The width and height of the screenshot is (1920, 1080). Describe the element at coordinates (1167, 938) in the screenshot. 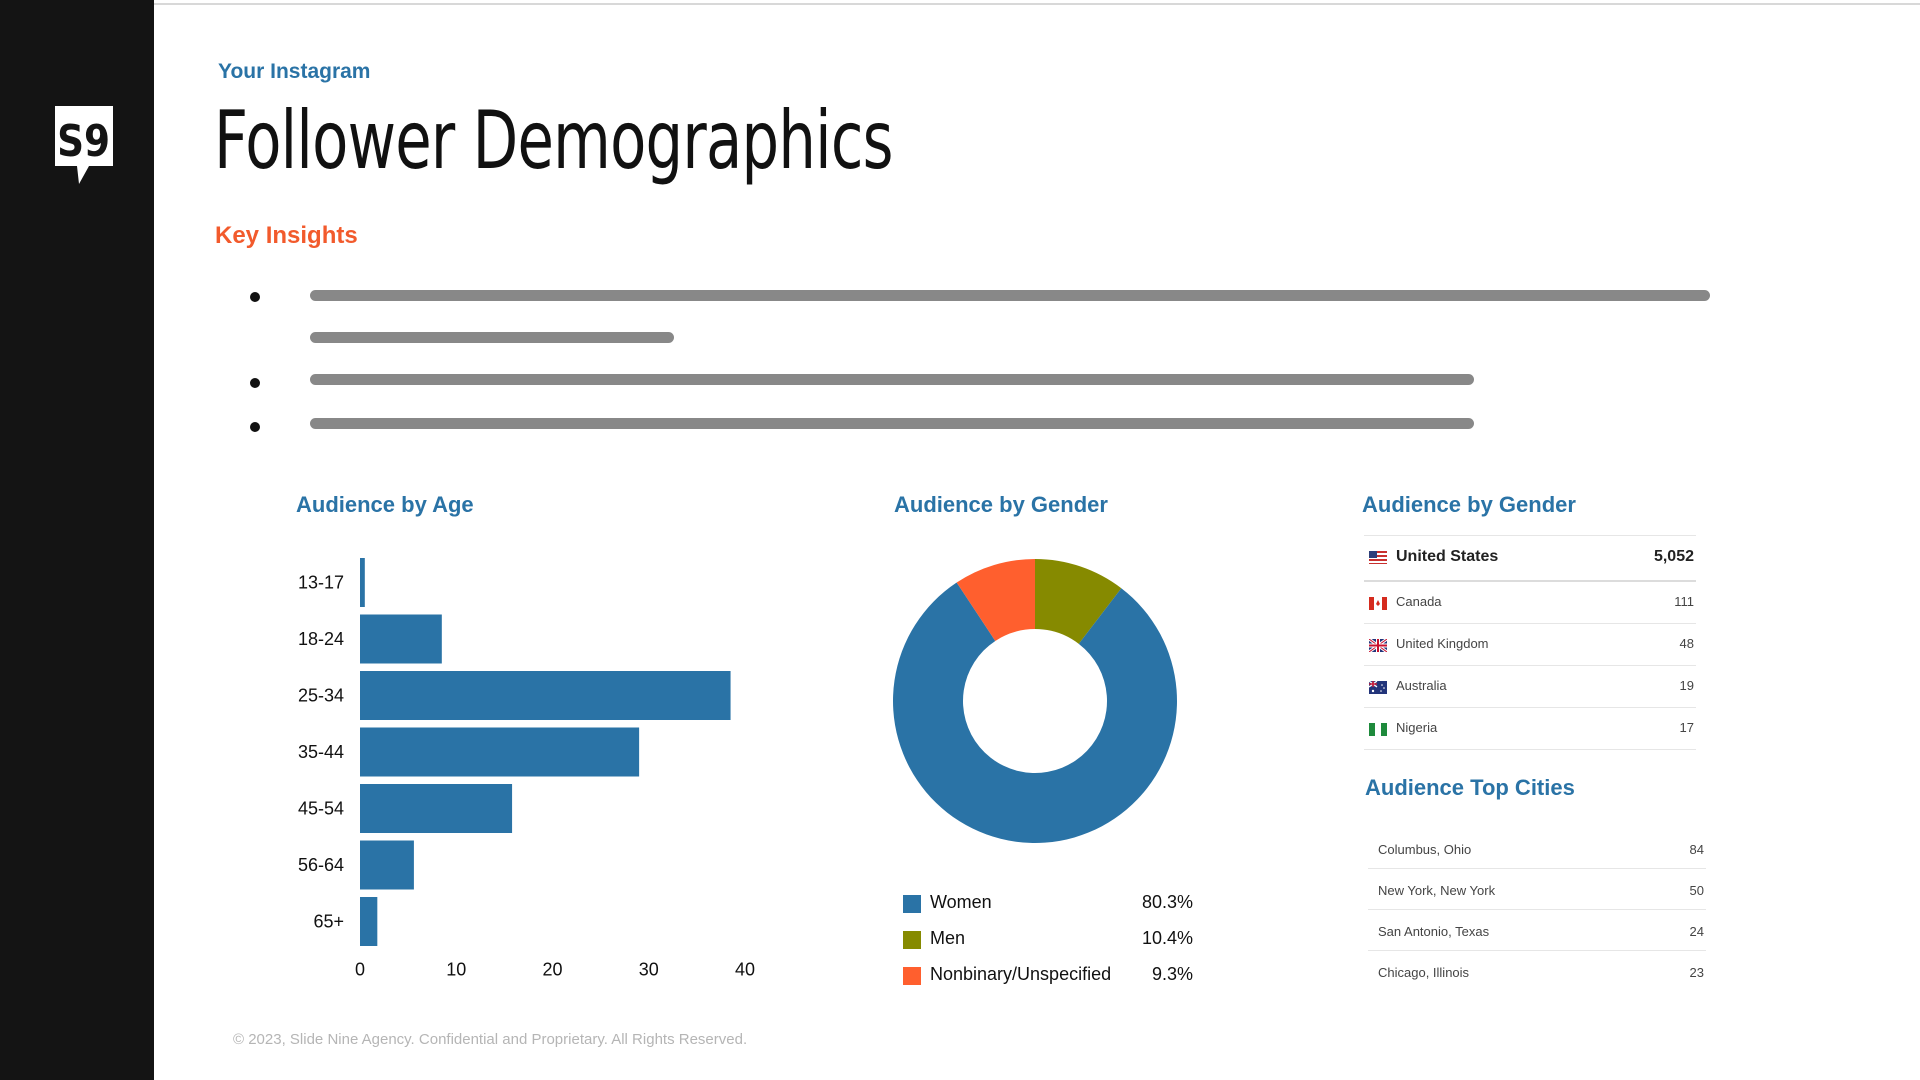

I see `legend-value: 10.4%` at that location.